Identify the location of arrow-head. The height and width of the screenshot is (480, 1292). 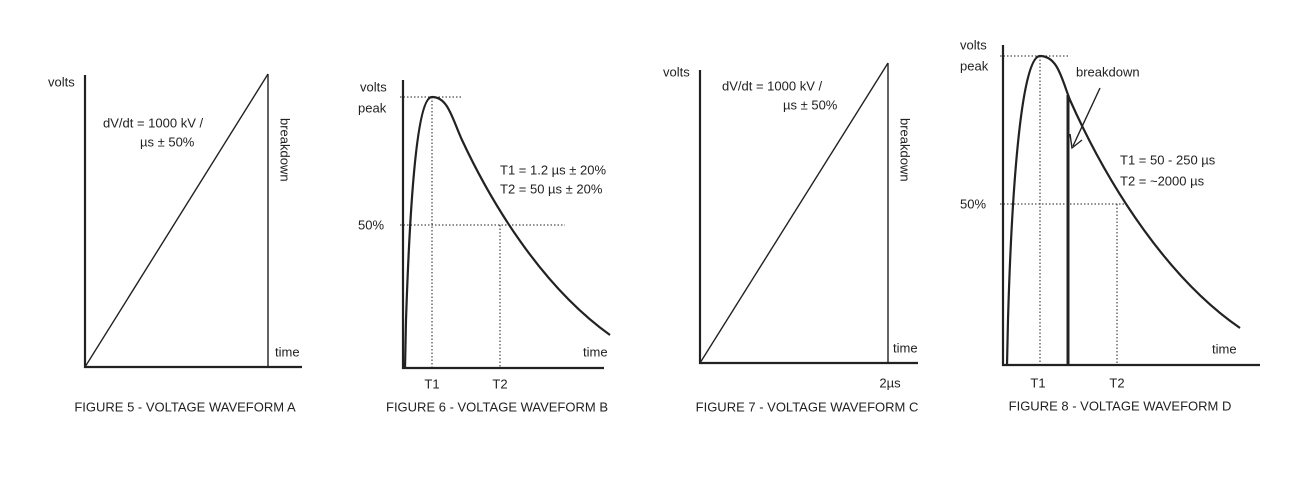
(1076, 141).